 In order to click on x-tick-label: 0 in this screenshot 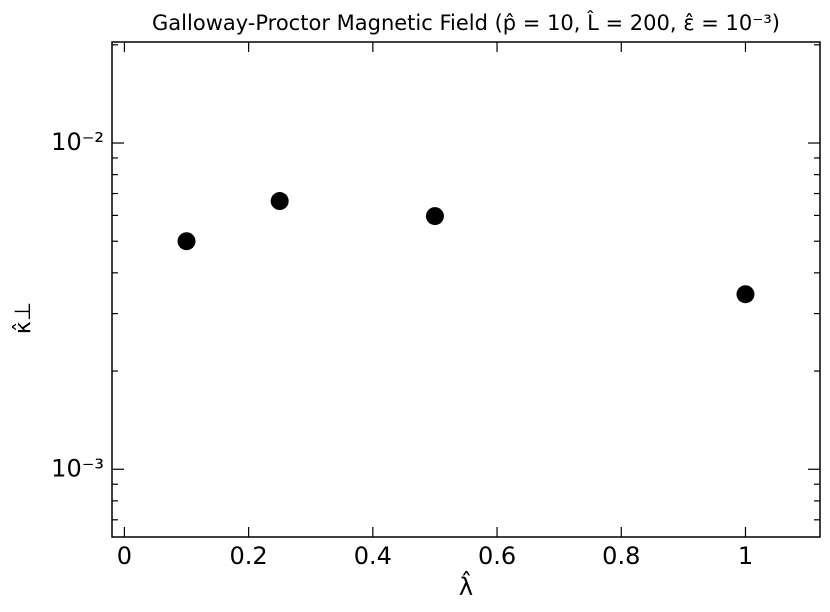, I will do `click(124, 556)`.